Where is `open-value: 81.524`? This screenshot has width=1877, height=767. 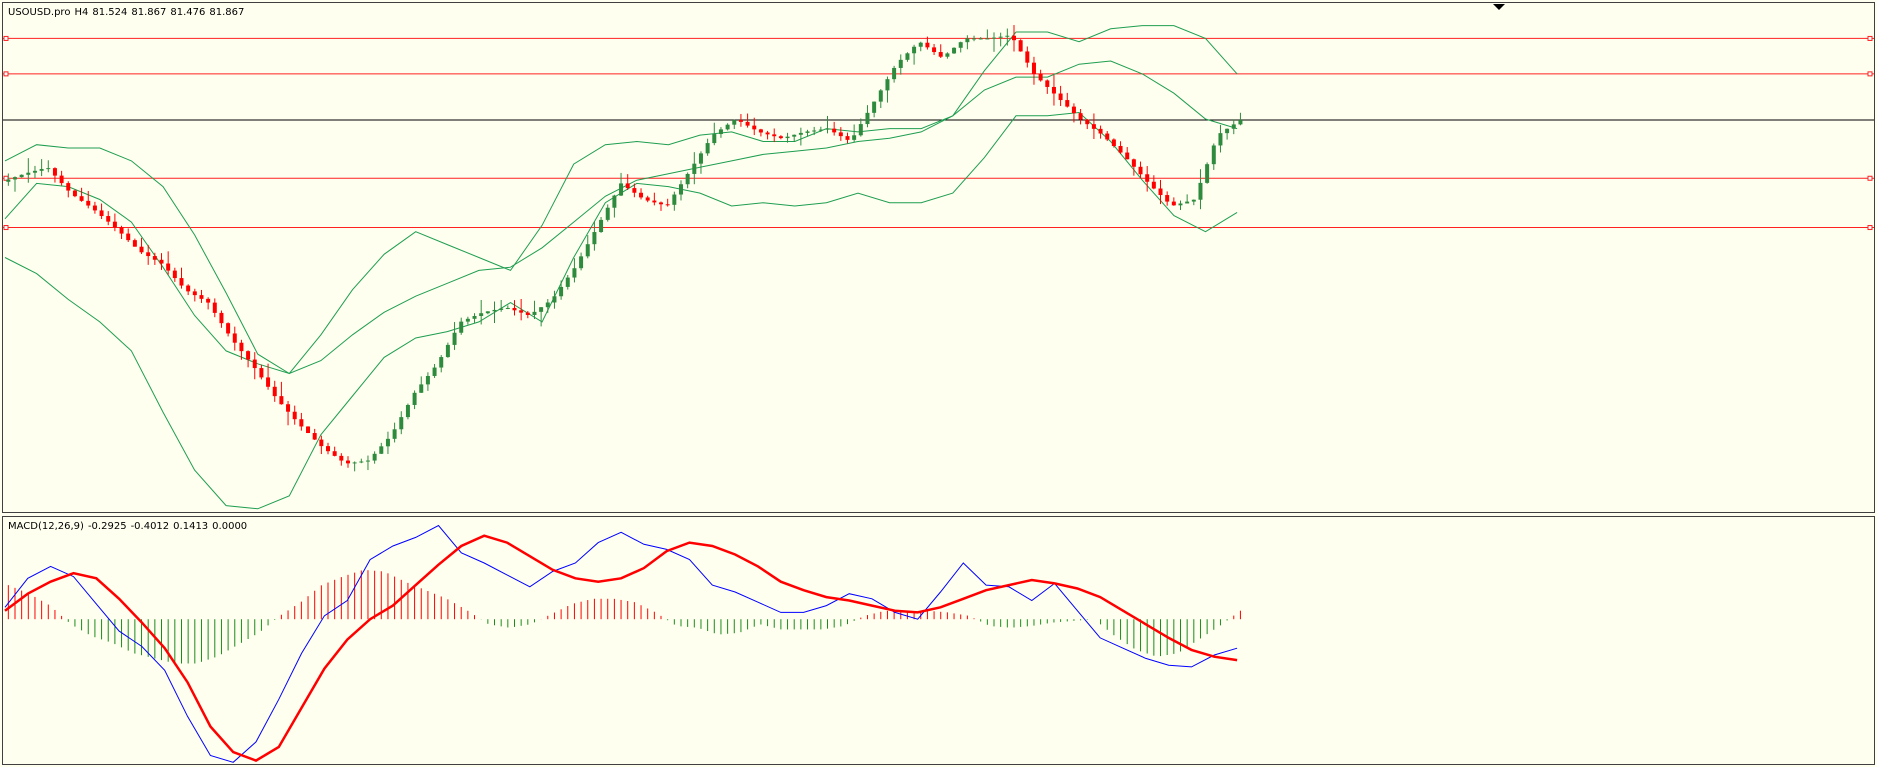 open-value: 81.524 is located at coordinates (110, 12).